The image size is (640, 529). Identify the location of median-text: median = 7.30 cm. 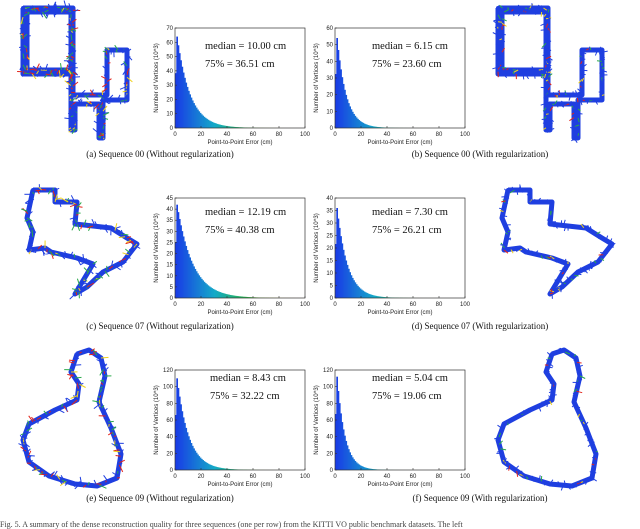
(410, 213).